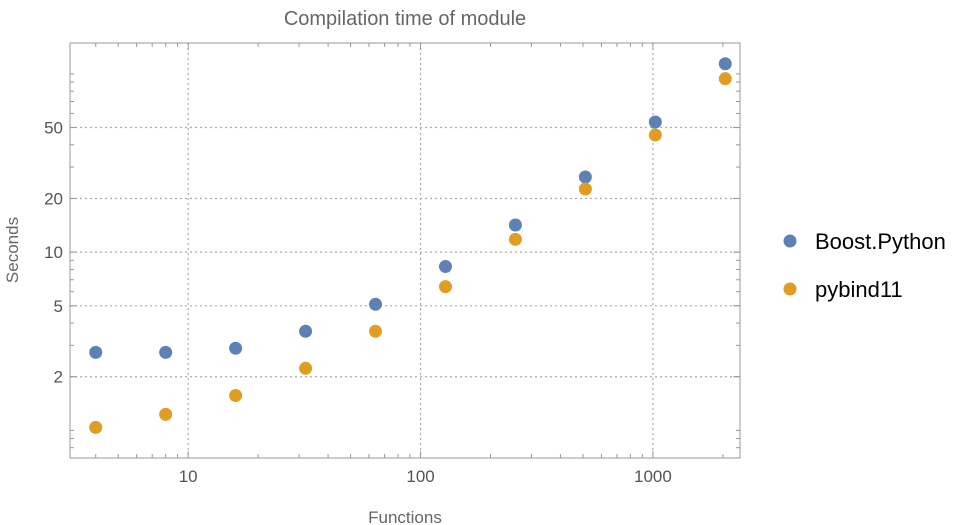  Describe the element at coordinates (53, 198) in the screenshot. I see `y-tick-label: 20` at that location.